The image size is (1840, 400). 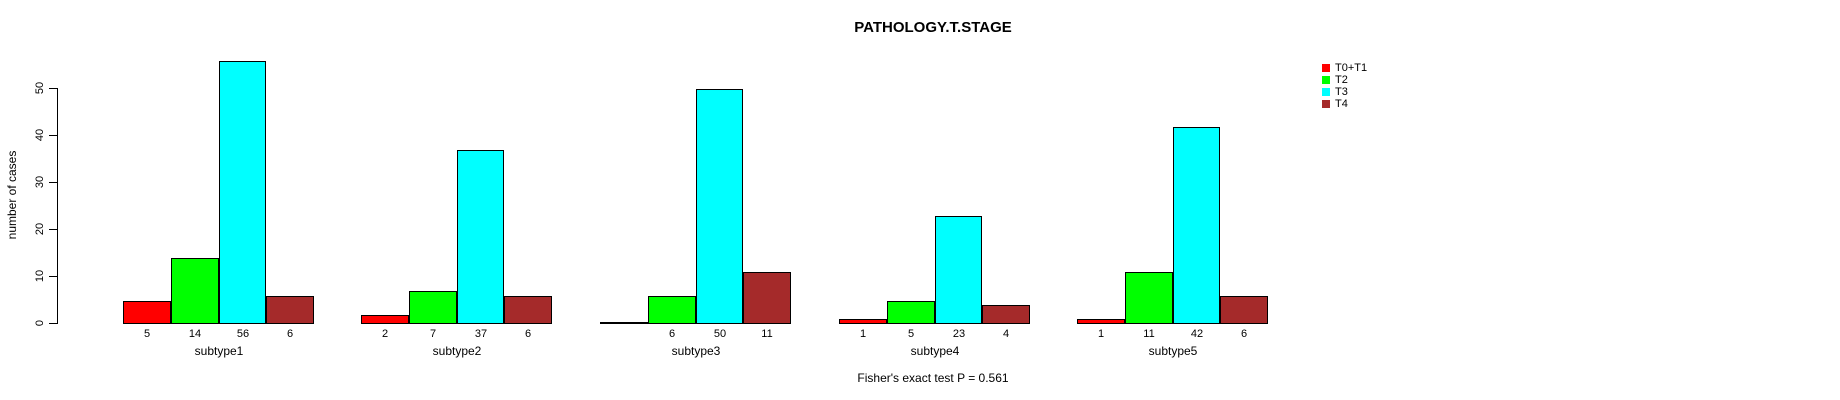 I want to click on fisher-test-annotation: Fisher's exact test P = 0.561, so click(x=933, y=378).